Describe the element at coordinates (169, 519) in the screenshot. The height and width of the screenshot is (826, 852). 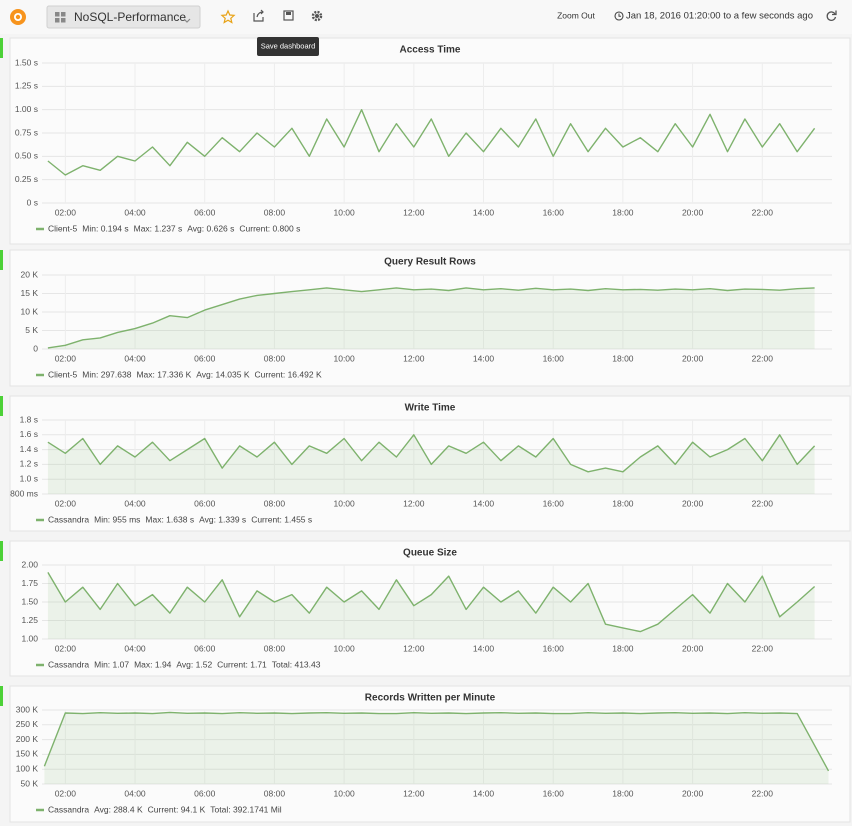
I see `legend-stat: Max: 1.638 s` at that location.